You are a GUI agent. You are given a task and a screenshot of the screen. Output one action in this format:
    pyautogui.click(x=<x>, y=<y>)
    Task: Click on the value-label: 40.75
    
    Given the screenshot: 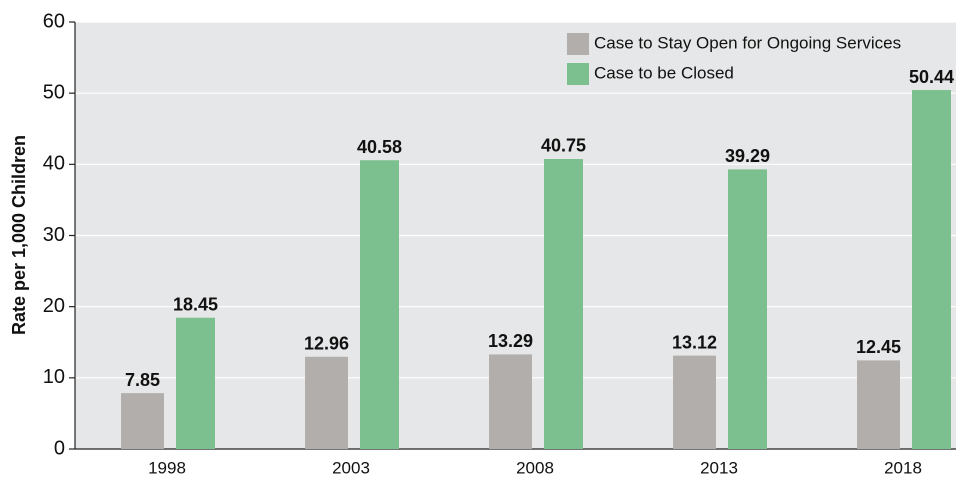 What is the action you would take?
    pyautogui.click(x=563, y=146)
    